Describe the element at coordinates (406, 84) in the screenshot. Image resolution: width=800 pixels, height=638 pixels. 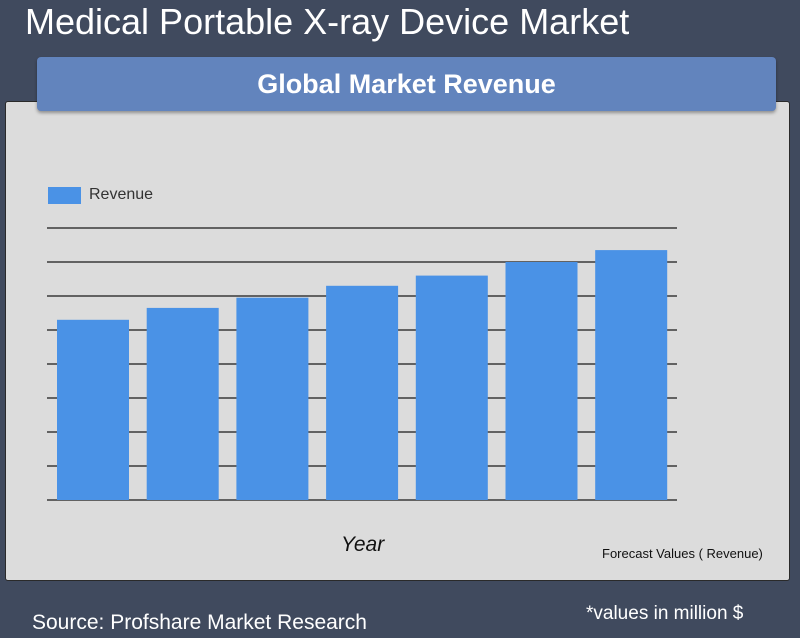
I see `chart-title-banner: Global Market Revenue` at that location.